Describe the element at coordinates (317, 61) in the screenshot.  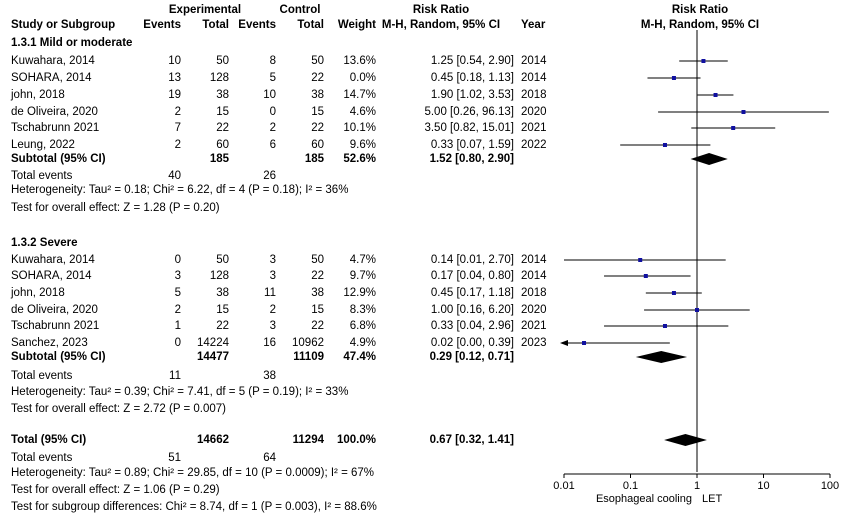
I see `total-control: 50` at that location.